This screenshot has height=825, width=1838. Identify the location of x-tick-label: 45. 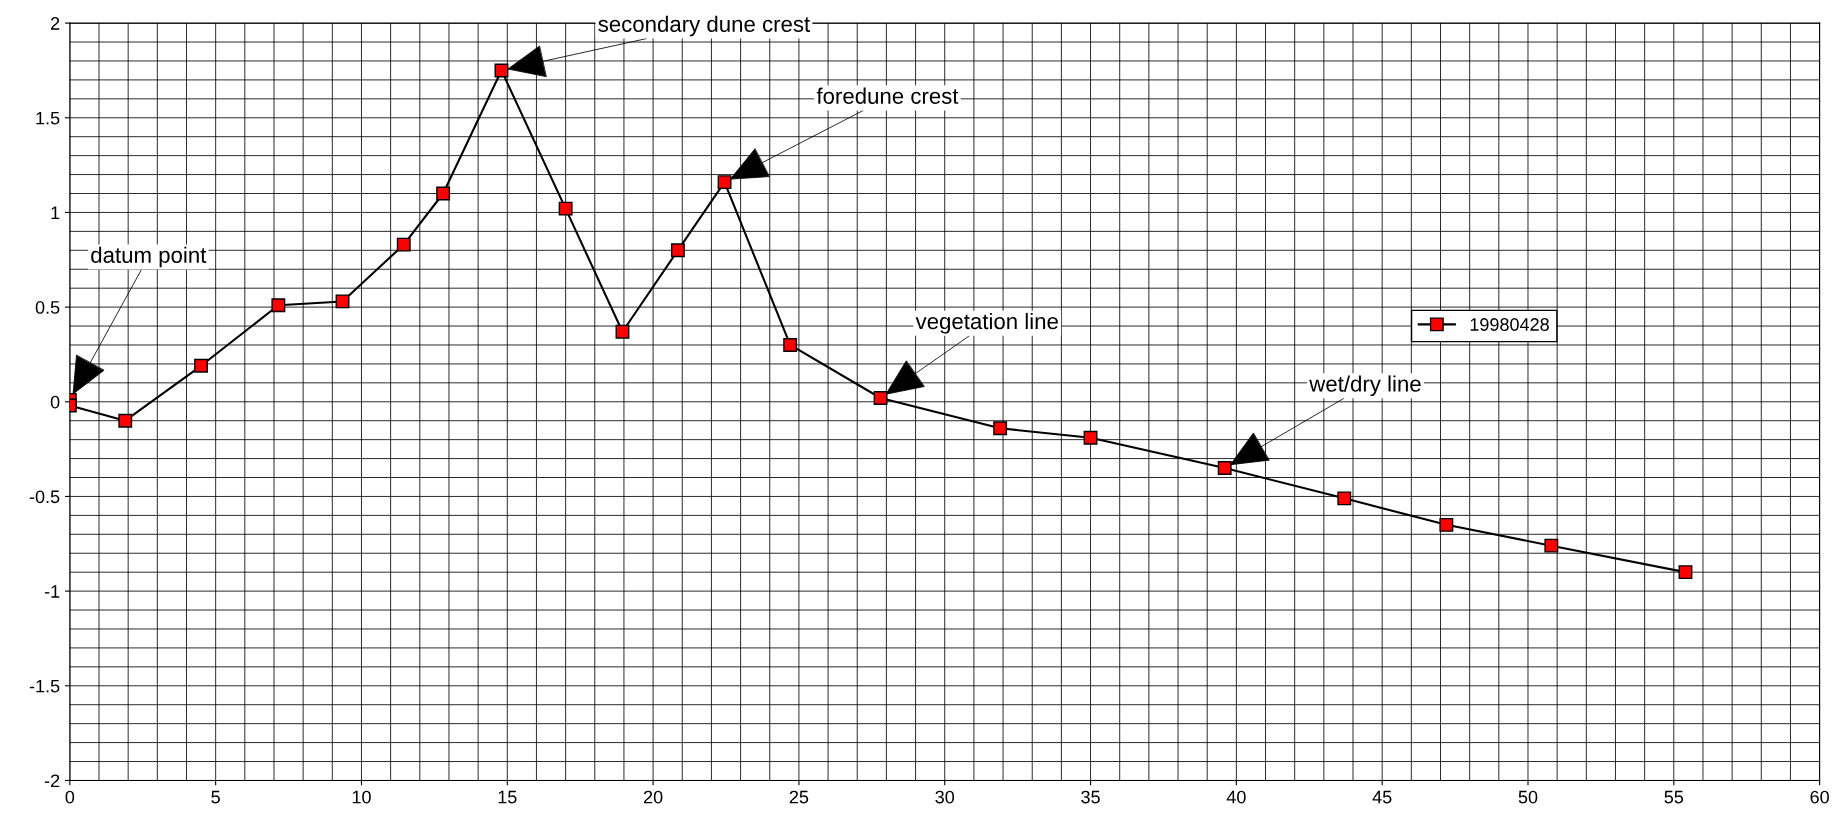
(1382, 797).